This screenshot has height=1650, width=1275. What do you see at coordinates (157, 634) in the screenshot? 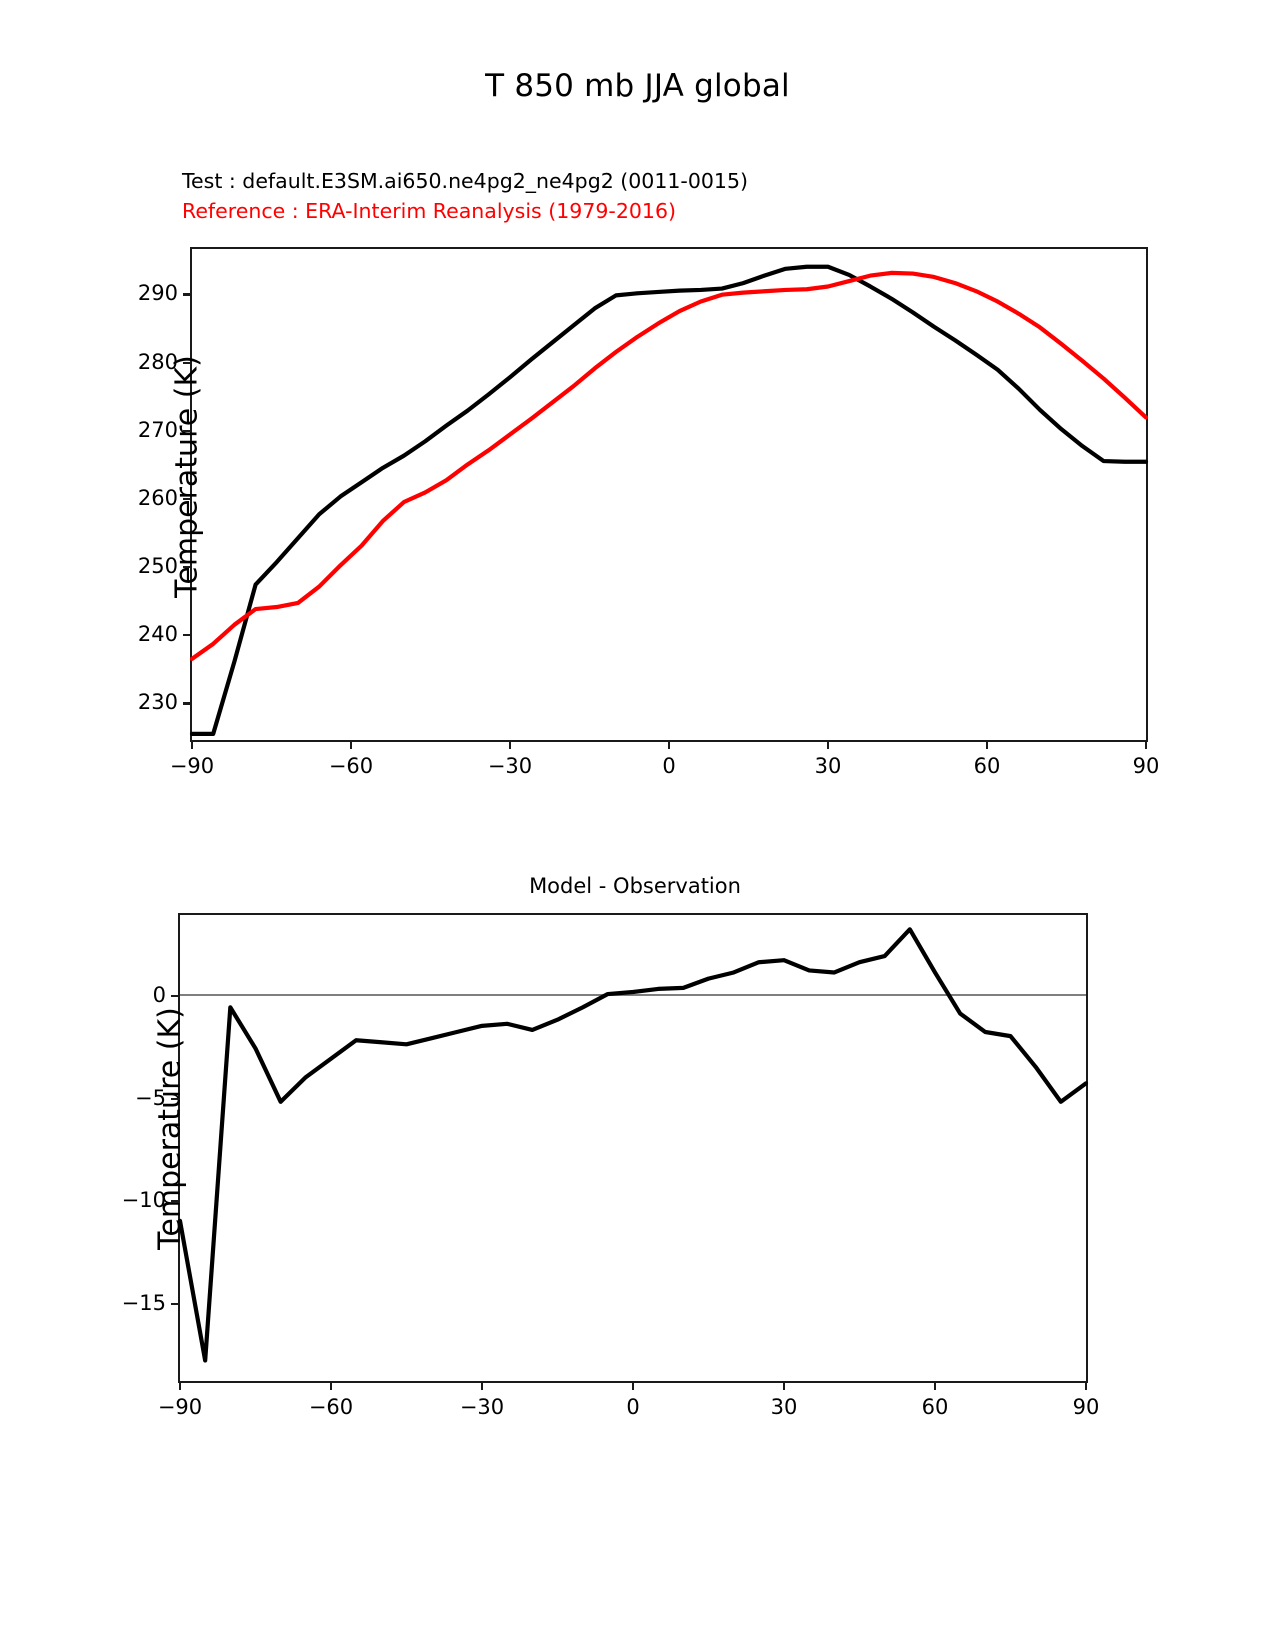
I see `y-tick-label: 240` at bounding box center [157, 634].